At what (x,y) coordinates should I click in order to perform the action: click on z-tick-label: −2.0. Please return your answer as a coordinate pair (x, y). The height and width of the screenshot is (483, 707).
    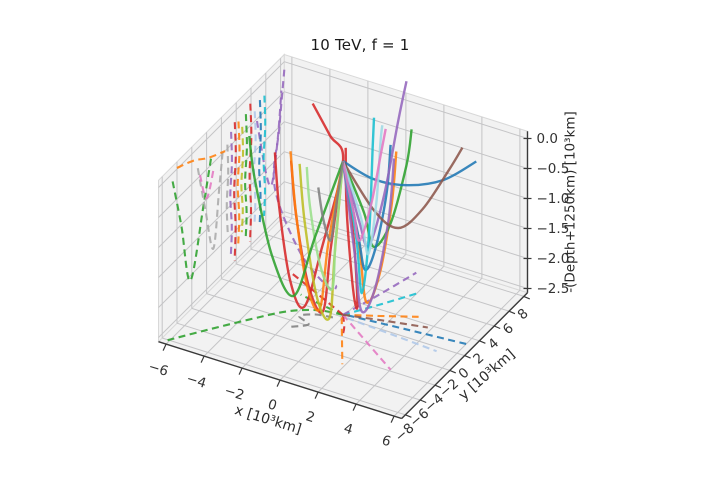
    Looking at the image, I should click on (553, 259).